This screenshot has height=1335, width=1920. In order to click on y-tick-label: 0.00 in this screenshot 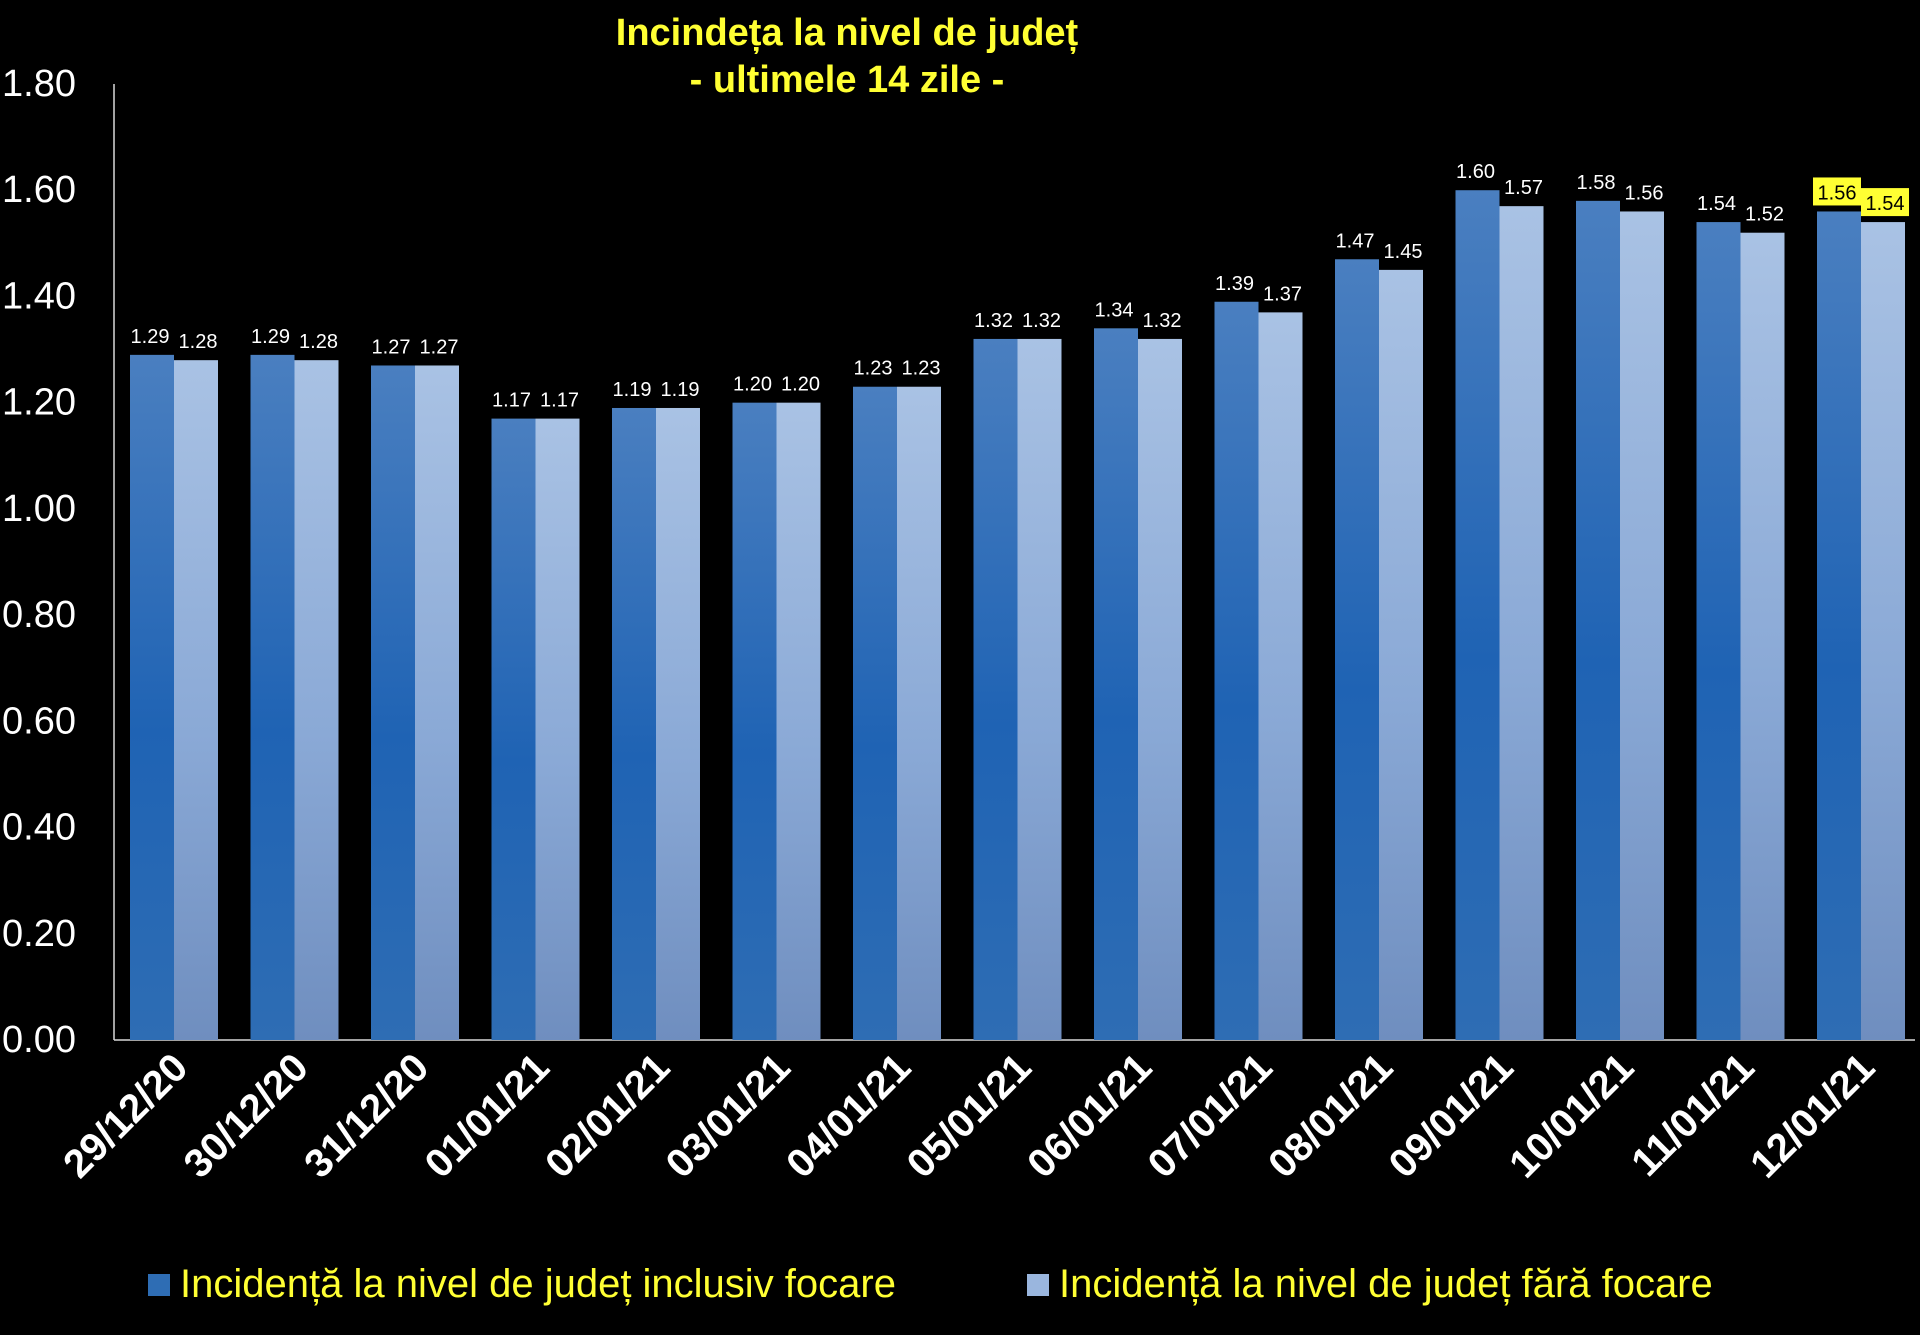, I will do `click(39, 1040)`.